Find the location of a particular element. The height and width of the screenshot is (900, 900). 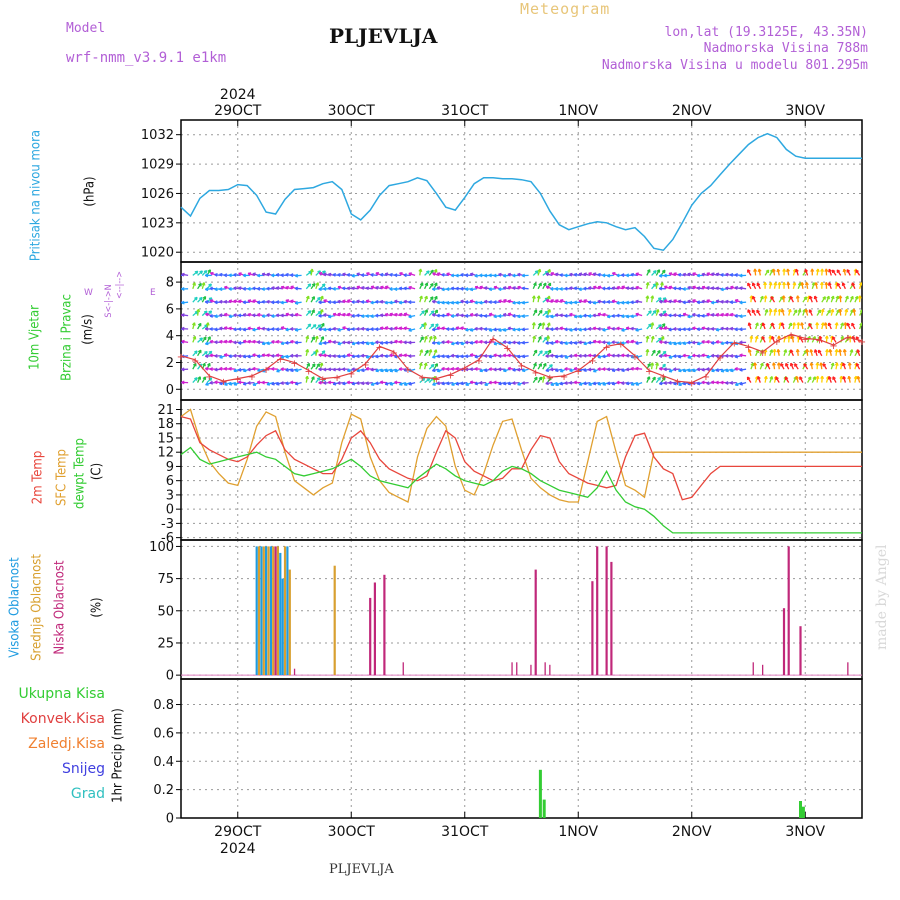

y-tick-label: 1029 is located at coordinates (157, 165).